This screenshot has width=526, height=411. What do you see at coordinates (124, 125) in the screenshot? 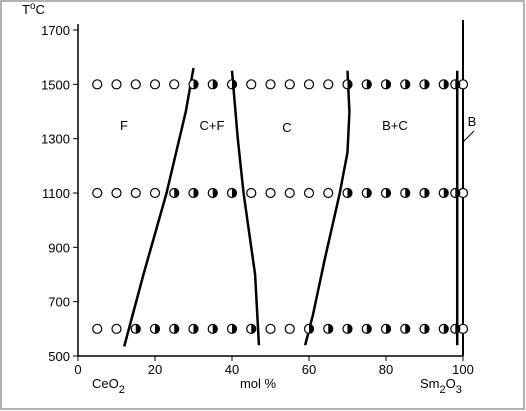
I see `region-label: F` at bounding box center [124, 125].